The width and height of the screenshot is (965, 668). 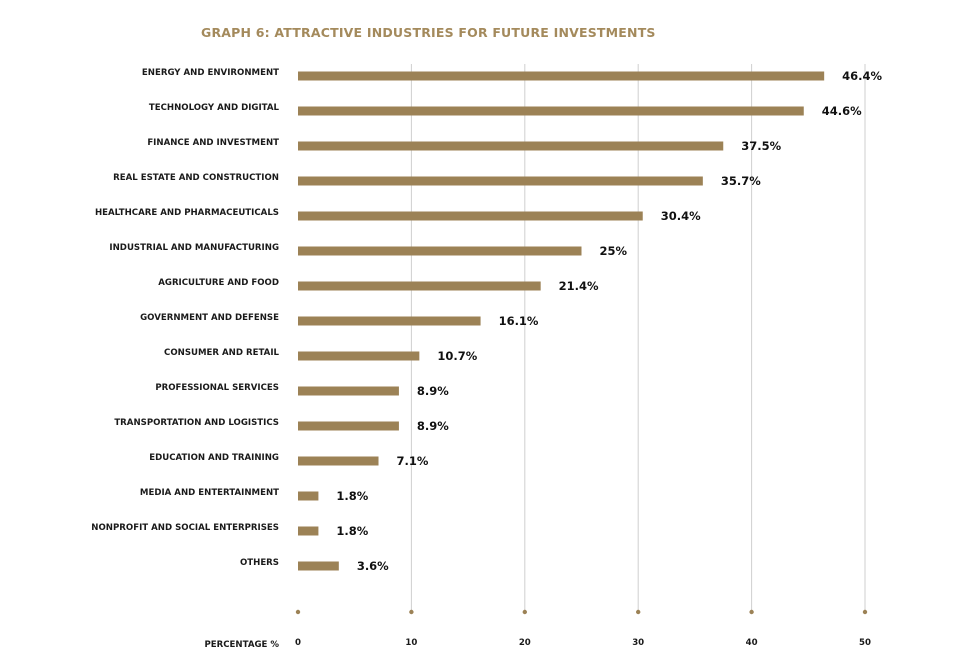 I want to click on category-label: PROFESSIONAL SERVICES, so click(x=217, y=388).